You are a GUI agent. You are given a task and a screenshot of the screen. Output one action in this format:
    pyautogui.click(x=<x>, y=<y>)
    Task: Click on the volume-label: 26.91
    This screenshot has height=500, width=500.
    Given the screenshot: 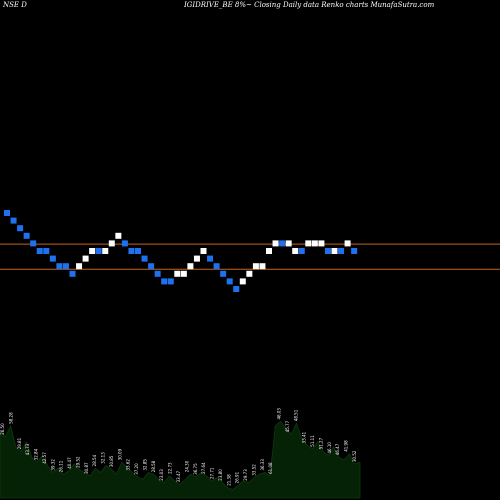 What is the action you would take?
    pyautogui.click(x=237, y=477)
    